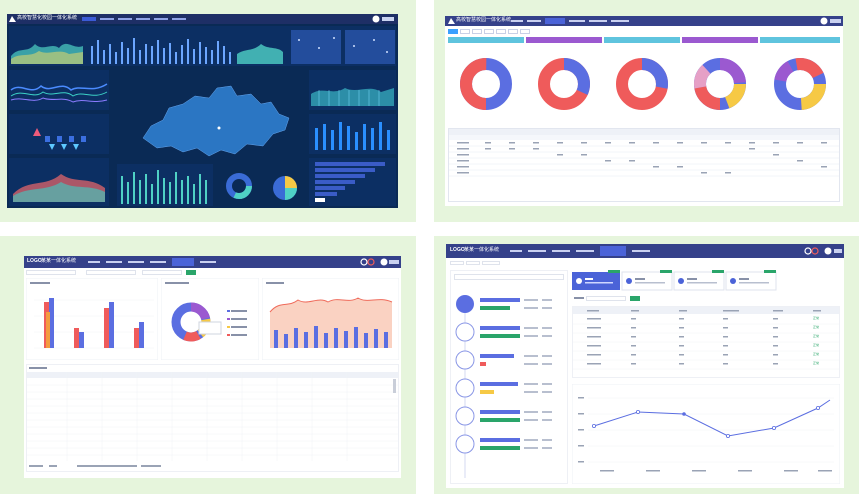 Image resolution: width=859 pixels, height=494 pixels. Describe the element at coordinates (503, 386) in the screenshot. I see `timeline-list` at that location.